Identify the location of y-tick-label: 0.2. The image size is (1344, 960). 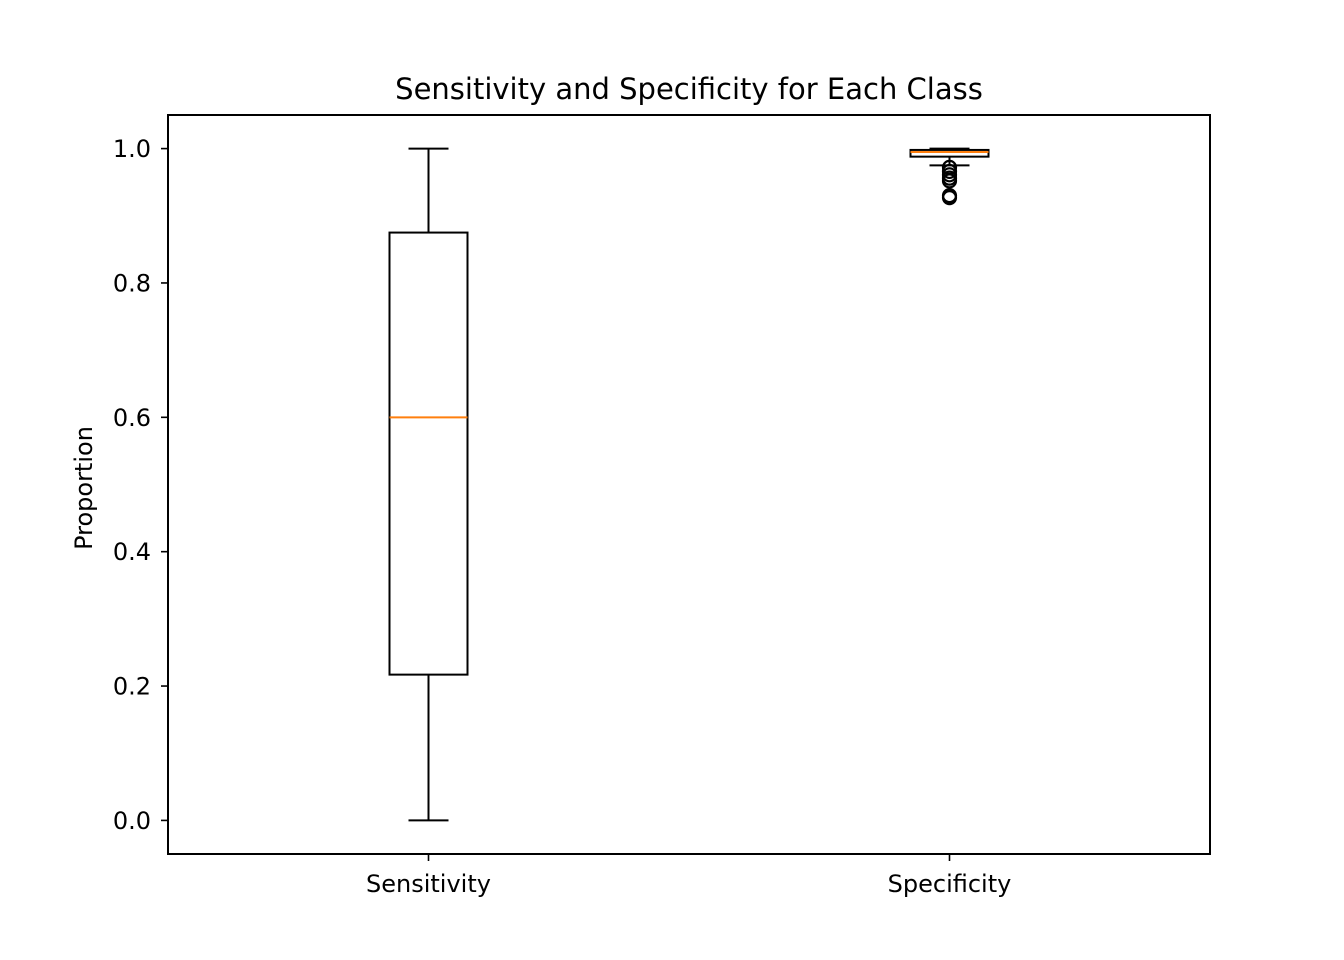
(132, 687).